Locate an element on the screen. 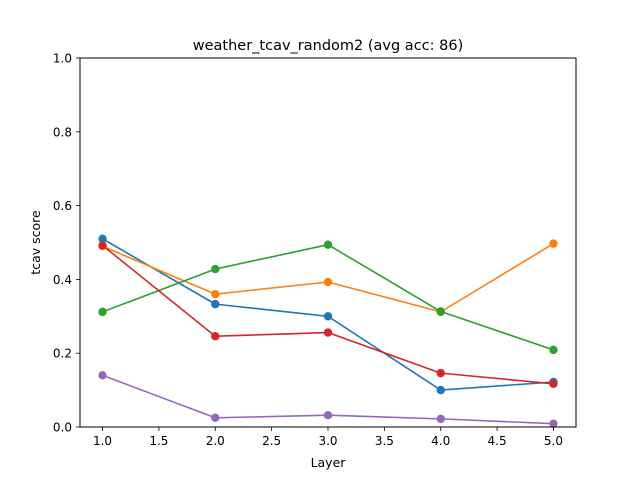  x-tick-label: 2.5 is located at coordinates (271, 441).